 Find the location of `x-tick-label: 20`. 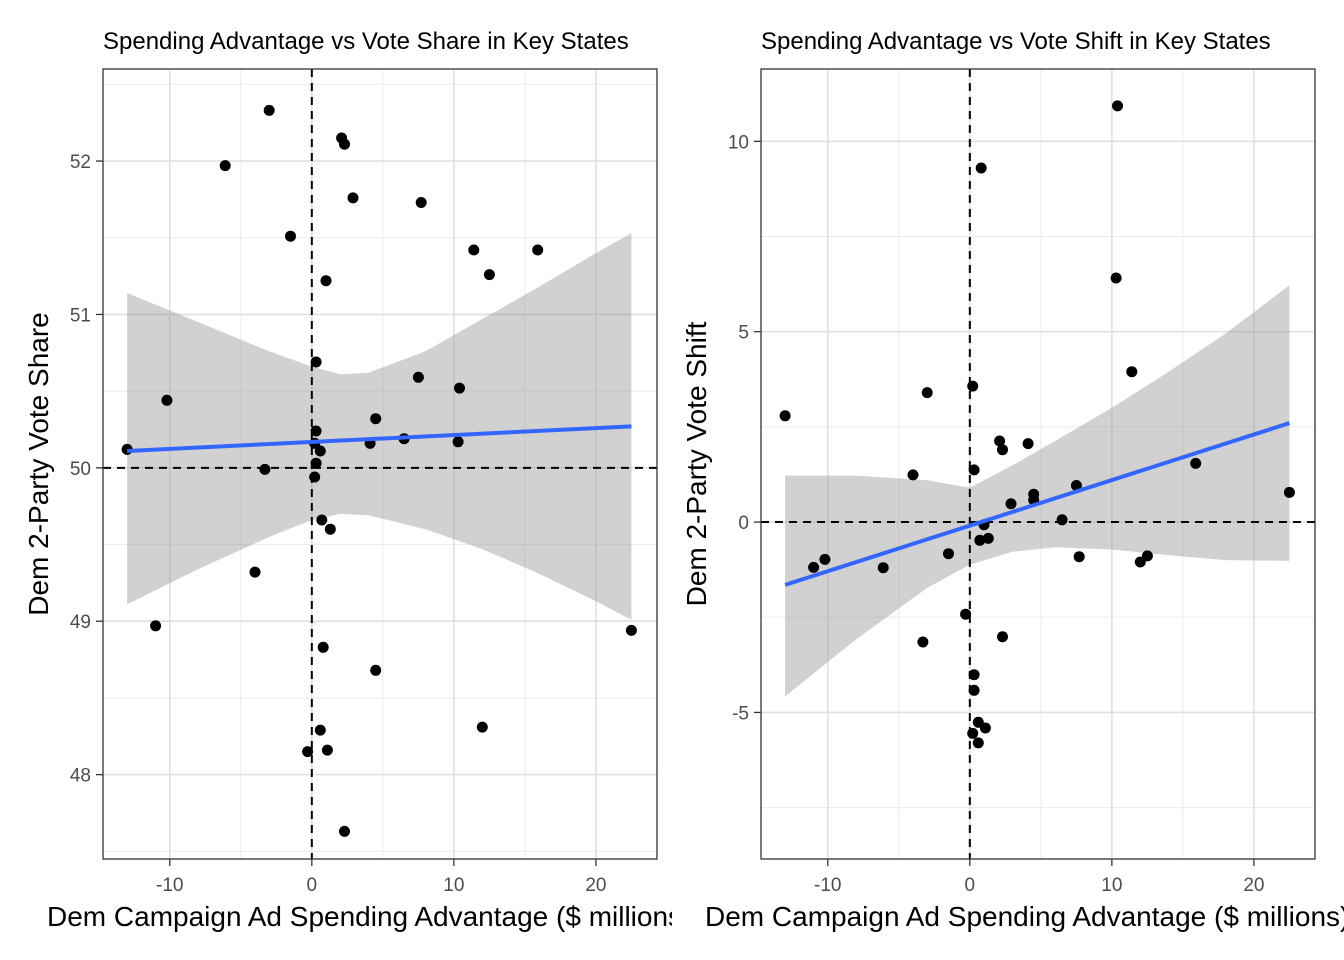

x-tick-label: 20 is located at coordinates (595, 885).